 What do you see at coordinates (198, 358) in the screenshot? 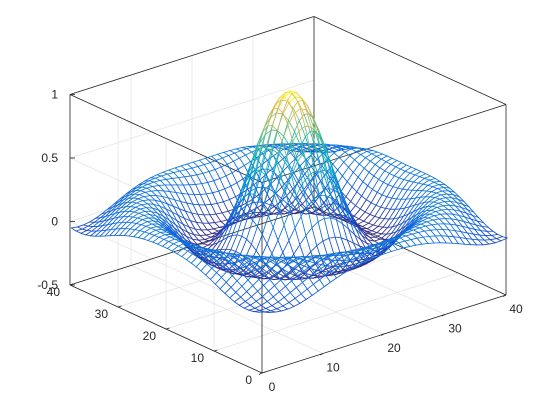
I see `y-tick-label: 10` at bounding box center [198, 358].